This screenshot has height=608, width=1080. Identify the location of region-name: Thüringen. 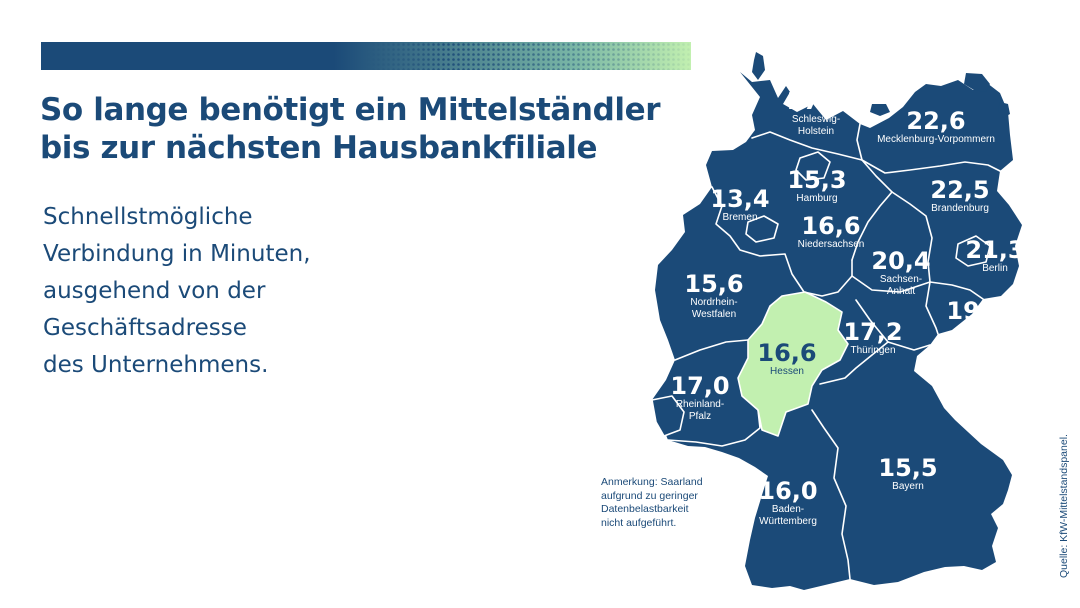
(873, 350).